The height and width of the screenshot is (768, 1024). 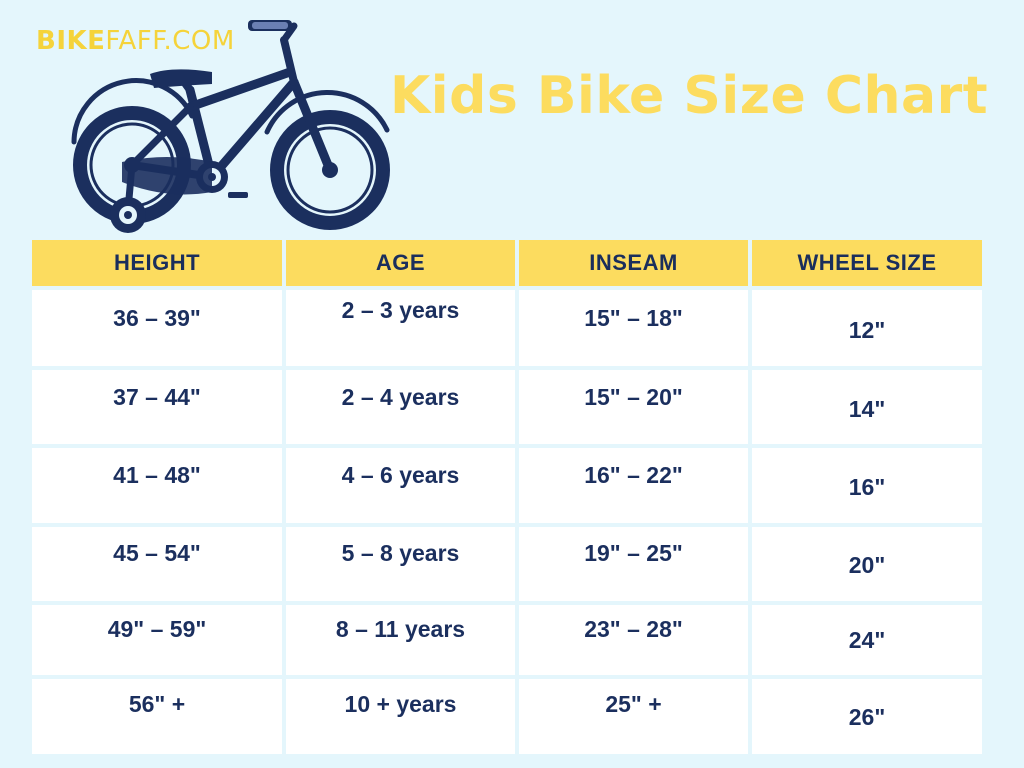 I want to click on age-cell: 5 – 8 years, so click(x=400, y=553).